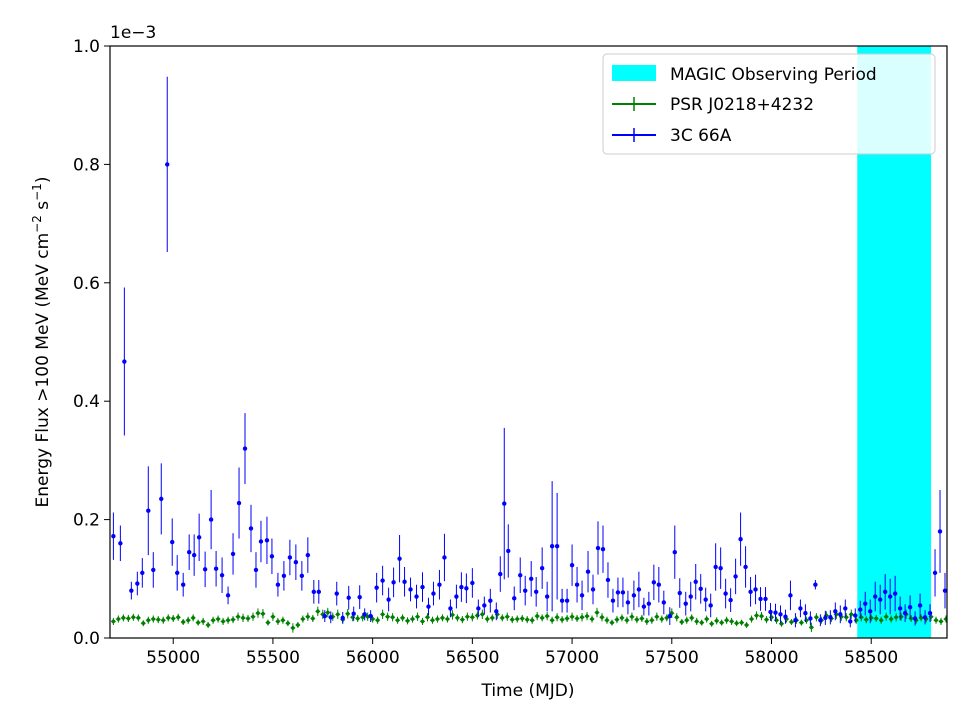 The image size is (968, 726). Describe the element at coordinates (91, 343) in the screenshot. I see `y-axis-ticks: 0.0 0.2 0.4 0.6 0.8 1.0` at that location.